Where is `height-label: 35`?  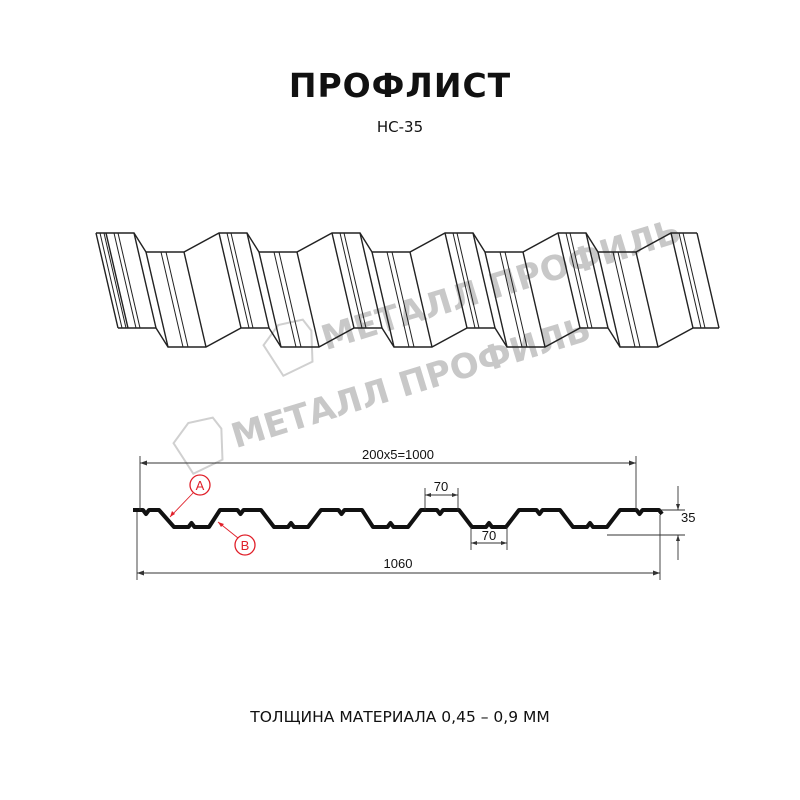 height-label: 35 is located at coordinates (688, 517).